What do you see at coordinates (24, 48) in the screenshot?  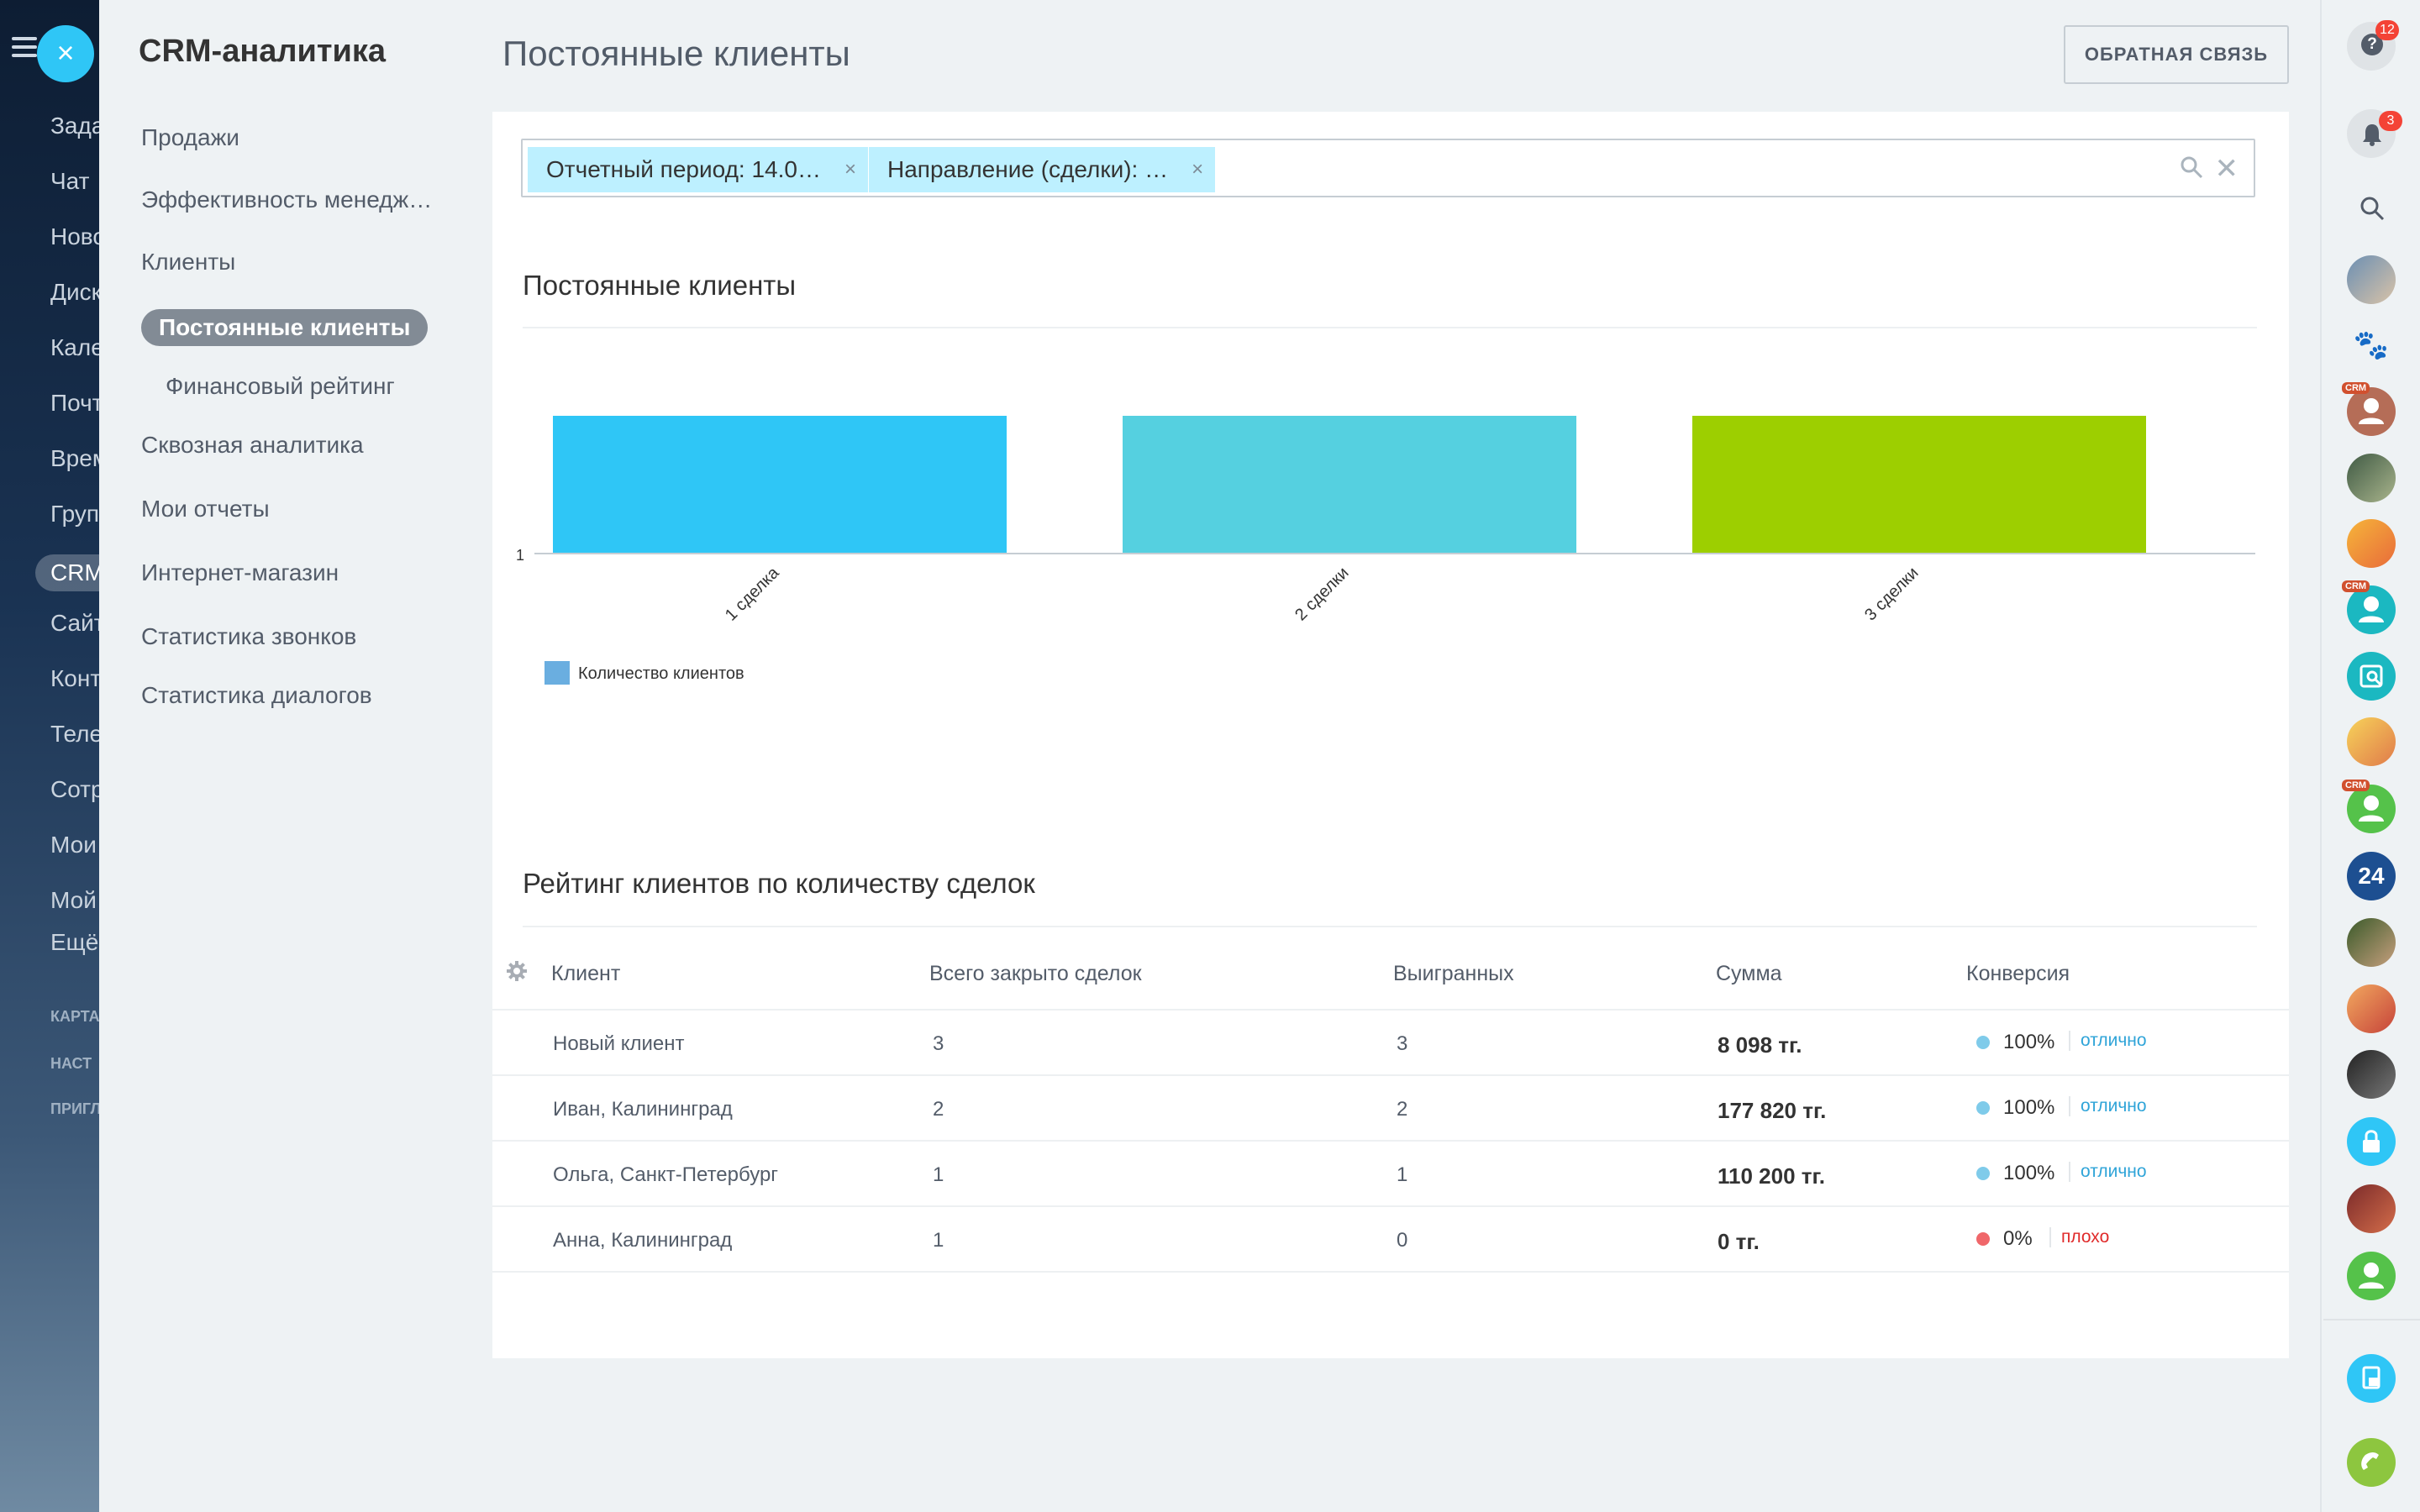 I see `hamburger-icon` at bounding box center [24, 48].